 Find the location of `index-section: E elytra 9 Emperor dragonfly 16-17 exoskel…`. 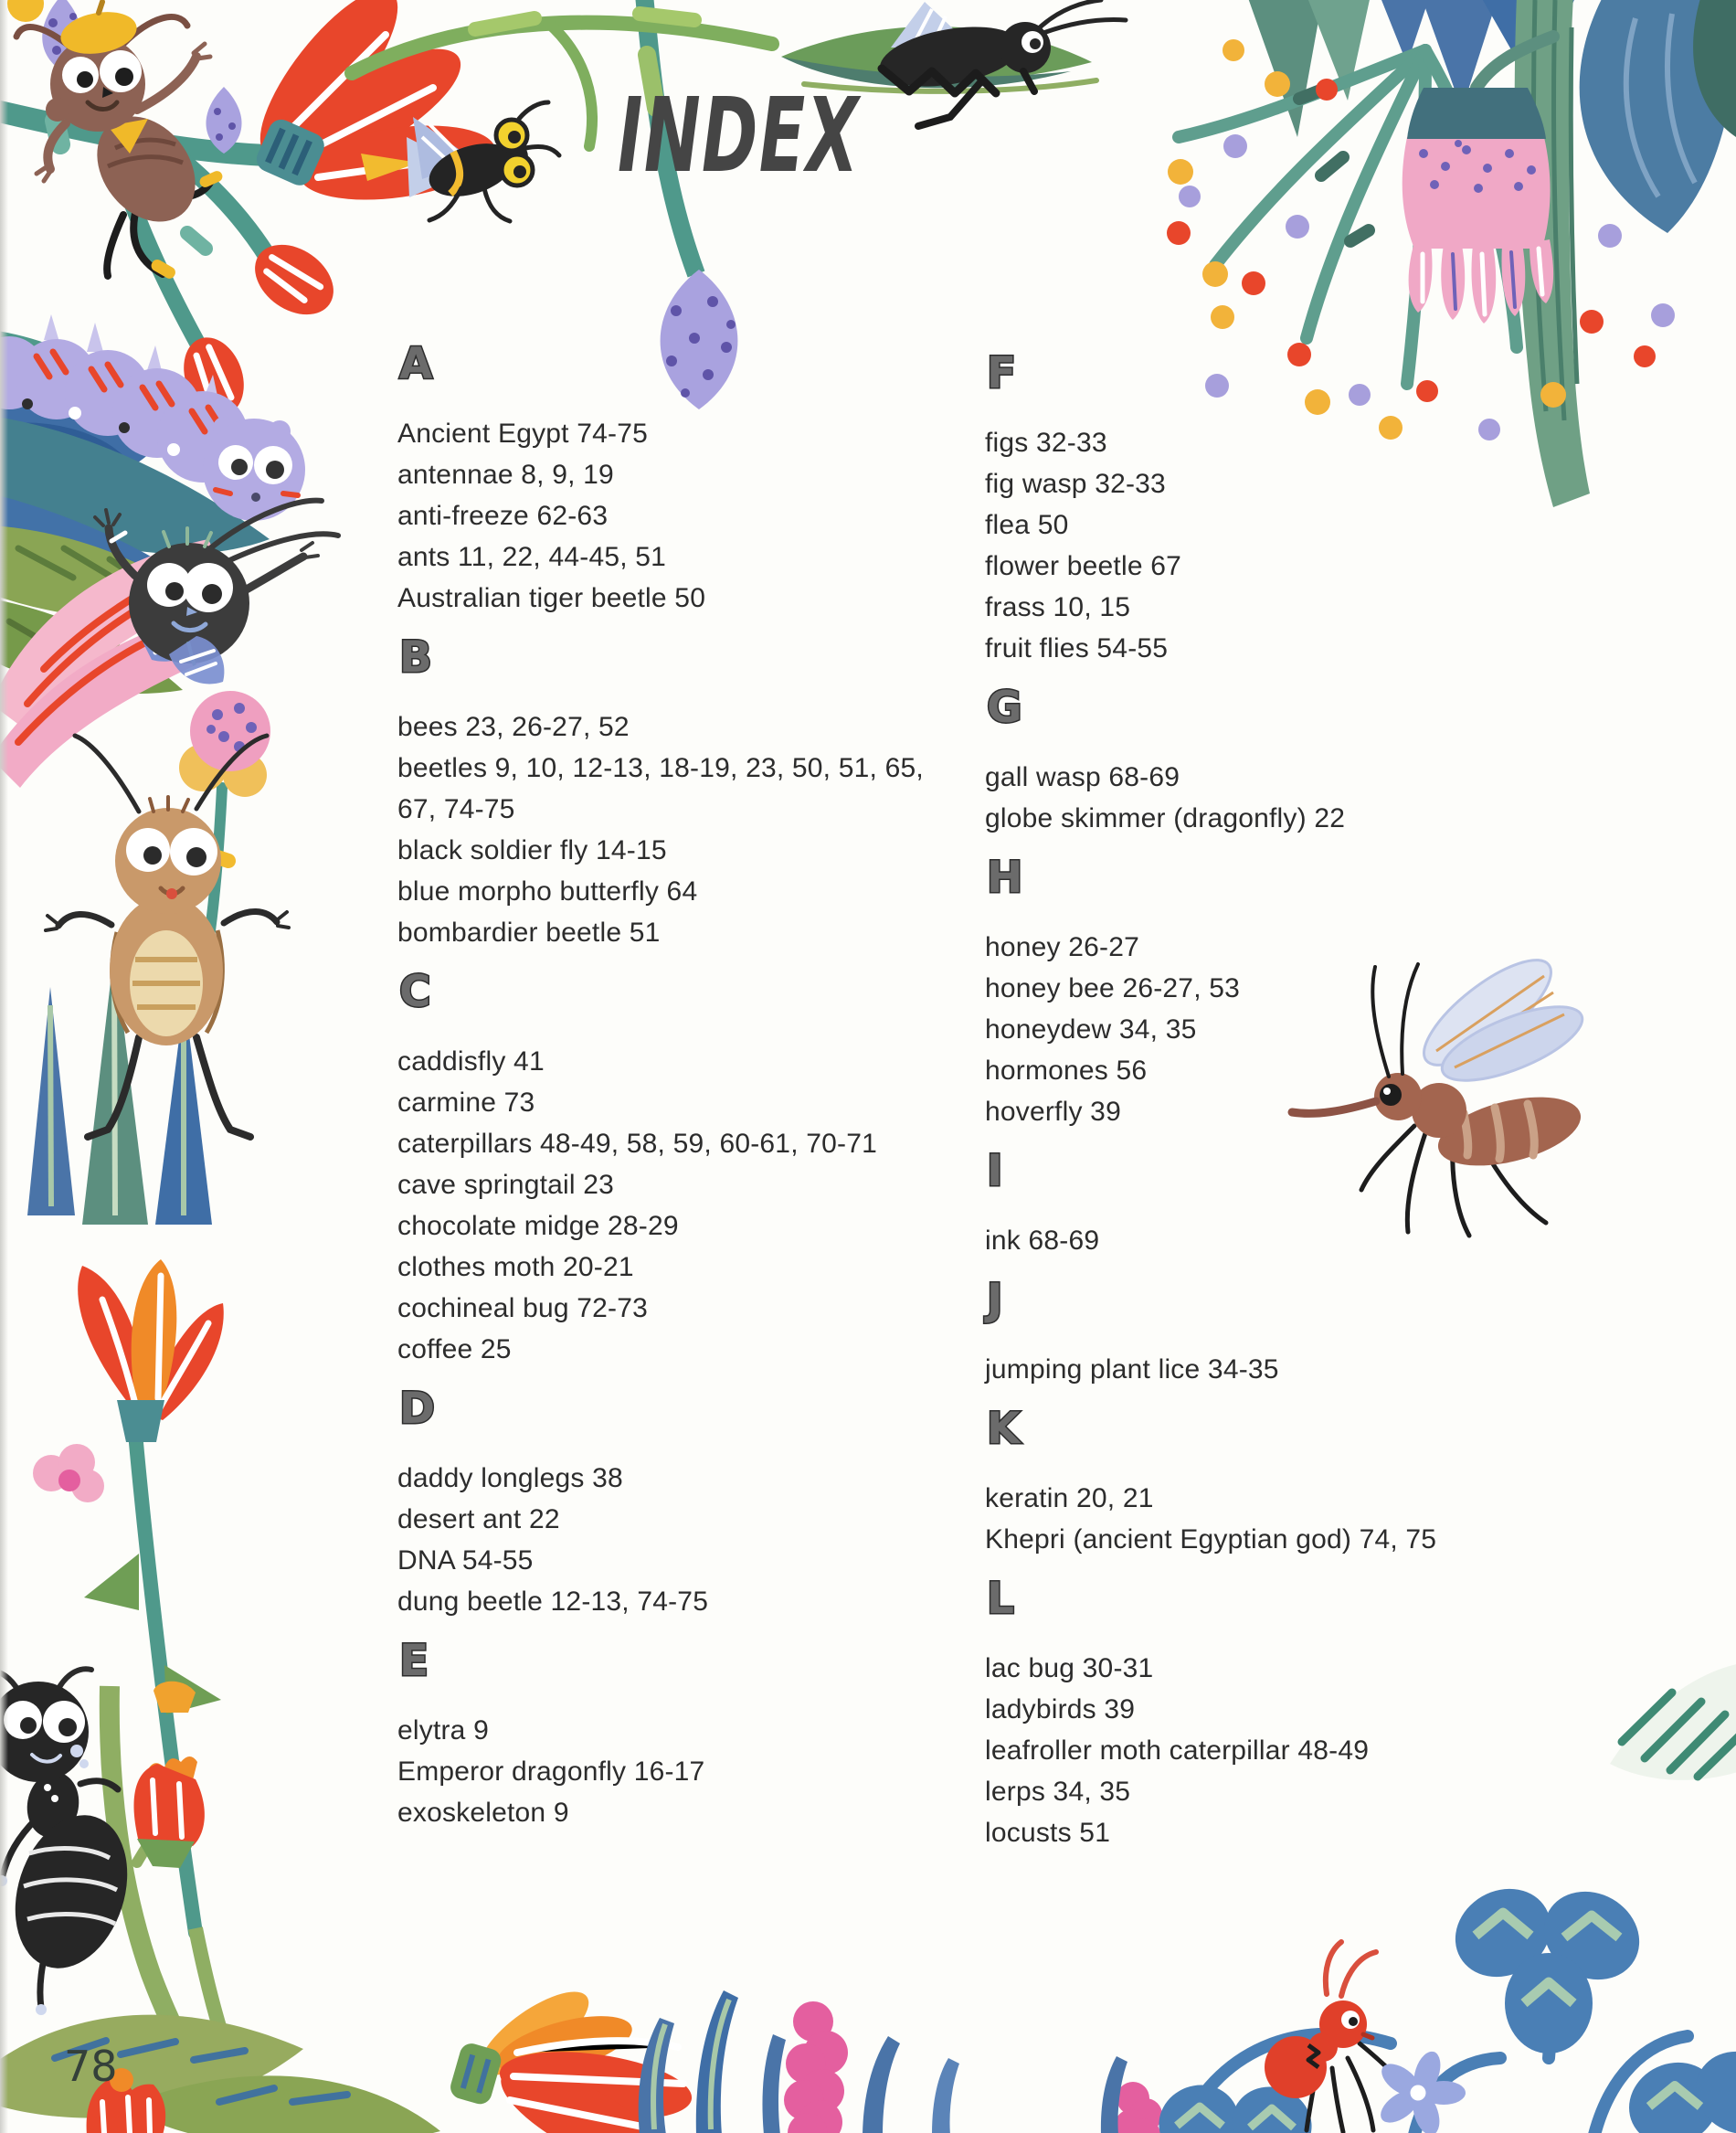

index-section: E elytra 9 Emperor dragonfly 16-17 exoskel… is located at coordinates (662, 1734).